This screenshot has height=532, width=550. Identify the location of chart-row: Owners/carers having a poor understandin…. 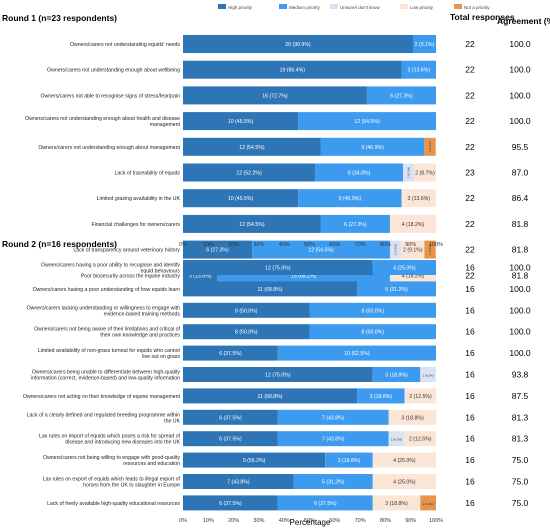
(282, 289).